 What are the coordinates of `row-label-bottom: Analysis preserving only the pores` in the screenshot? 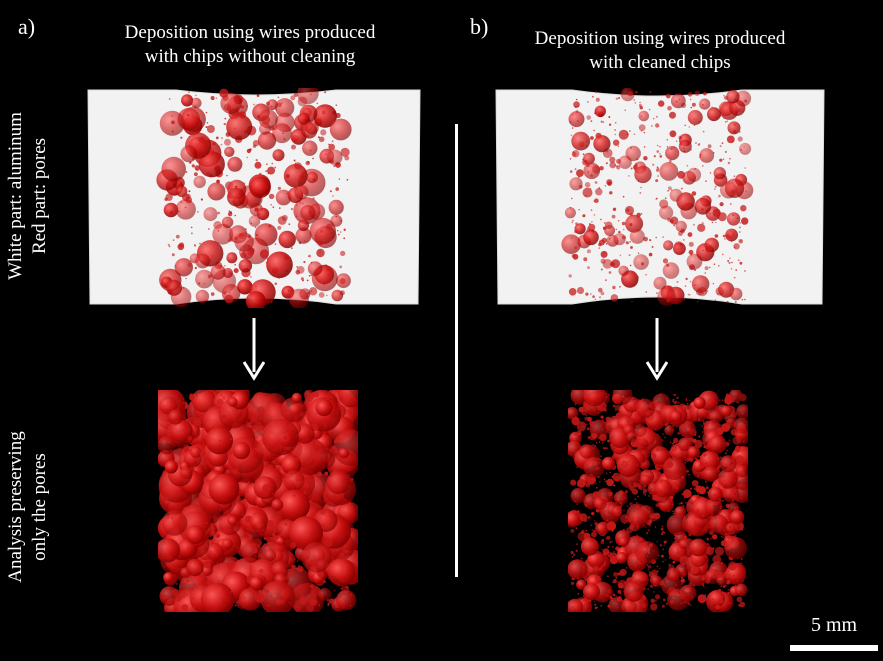 It's located at (27, 507).